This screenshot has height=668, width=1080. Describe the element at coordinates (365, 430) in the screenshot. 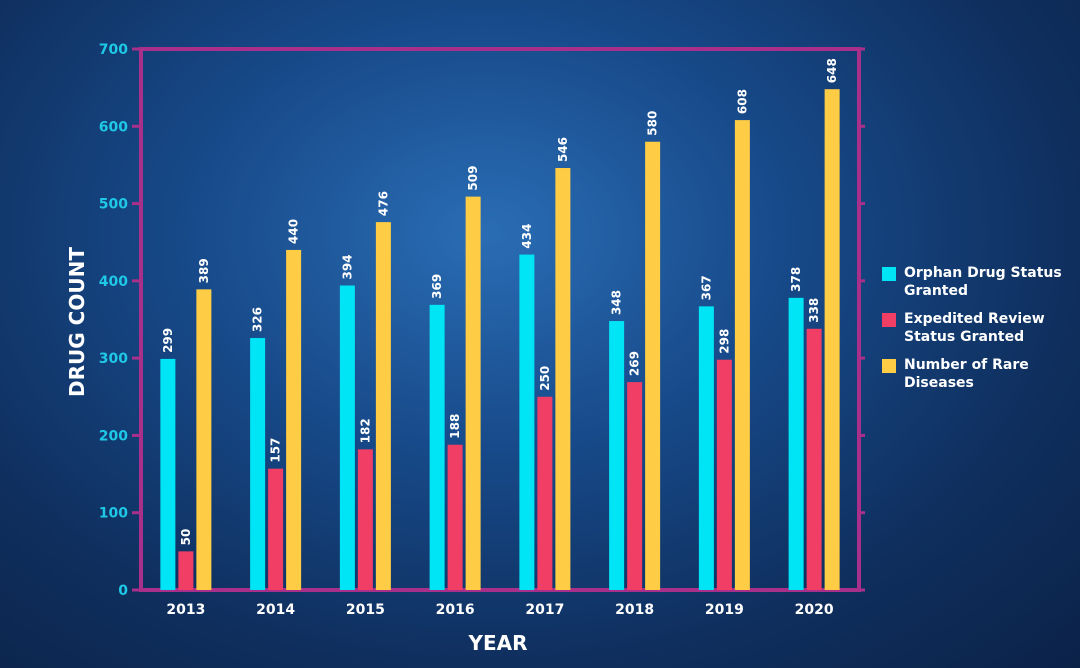

I see `data-label: 182` at that location.